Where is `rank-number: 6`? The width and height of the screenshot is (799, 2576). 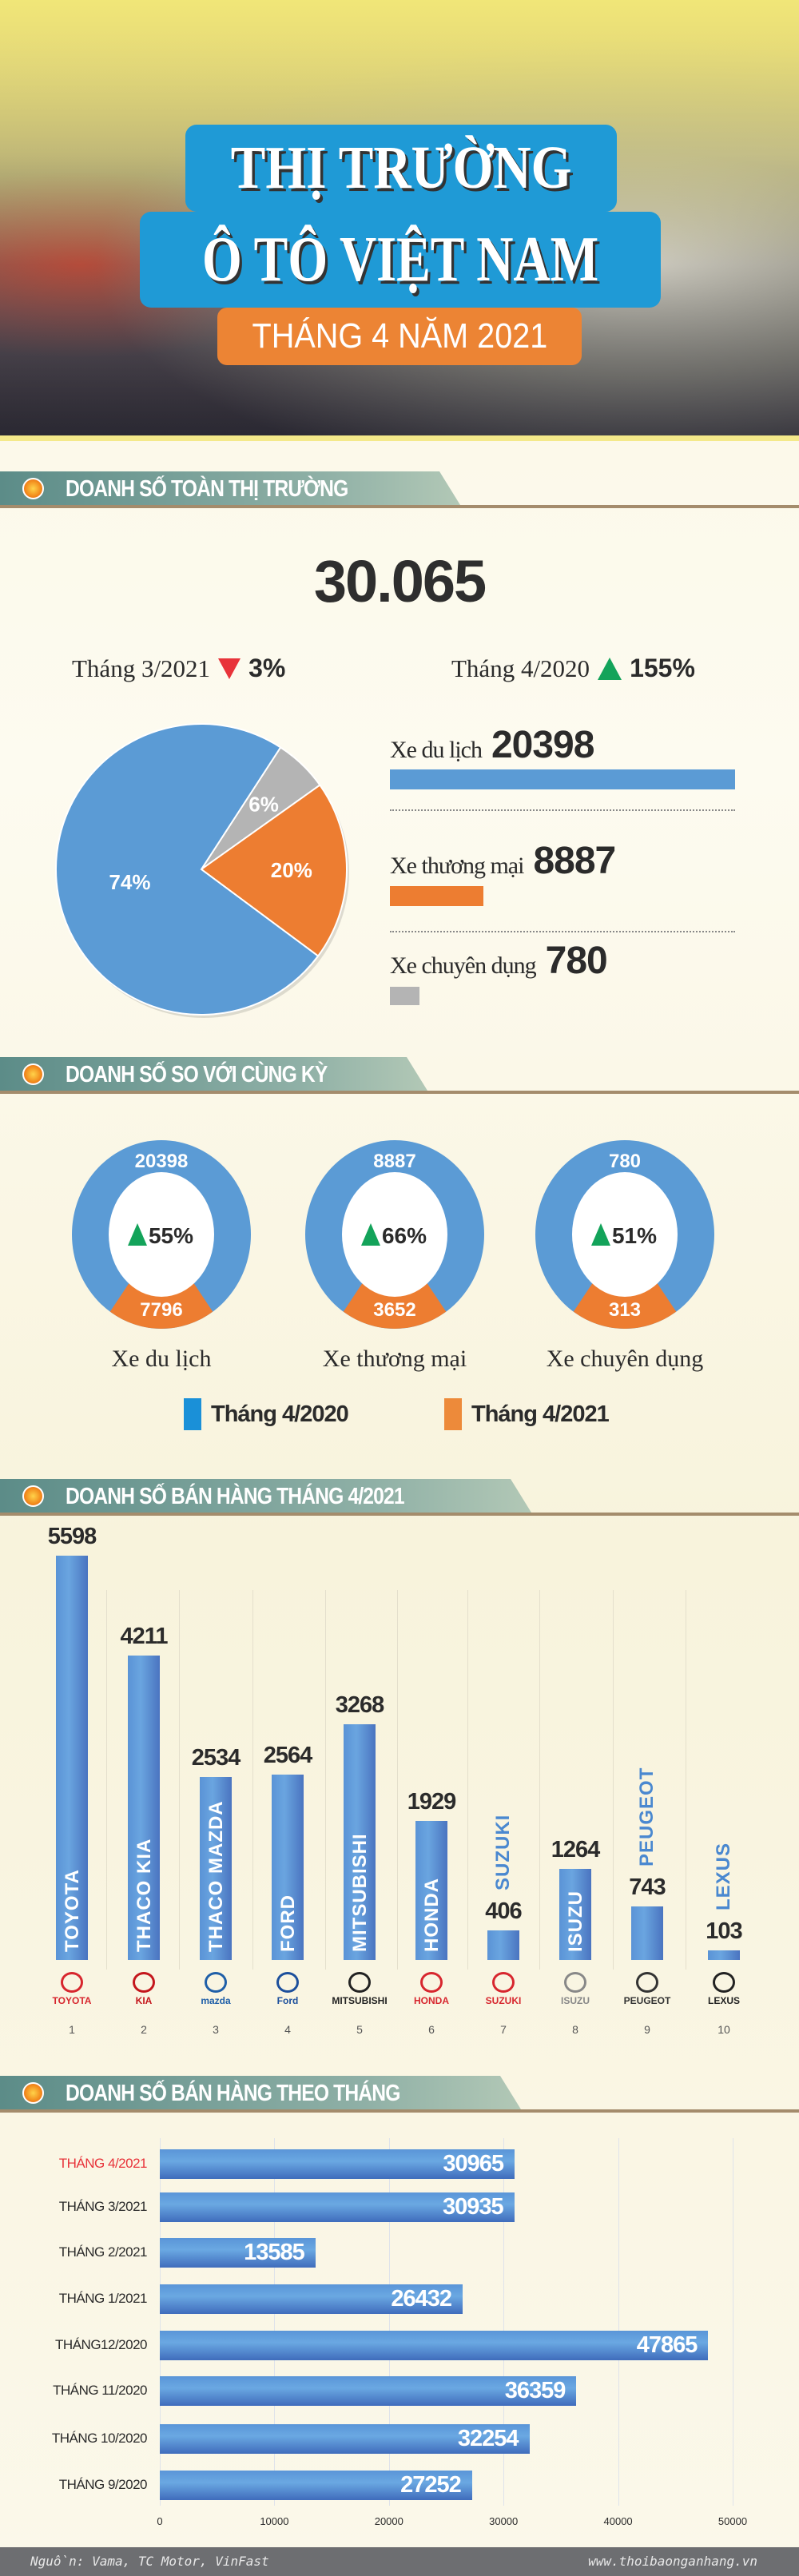 rank-number: 6 is located at coordinates (431, 2029).